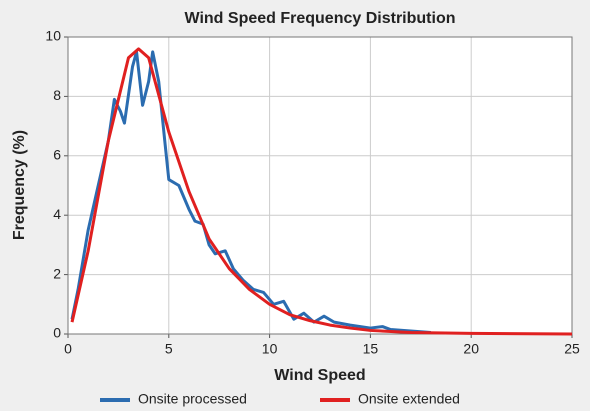 The image size is (590, 411). I want to click on y-tick-label: 6, so click(57, 155).